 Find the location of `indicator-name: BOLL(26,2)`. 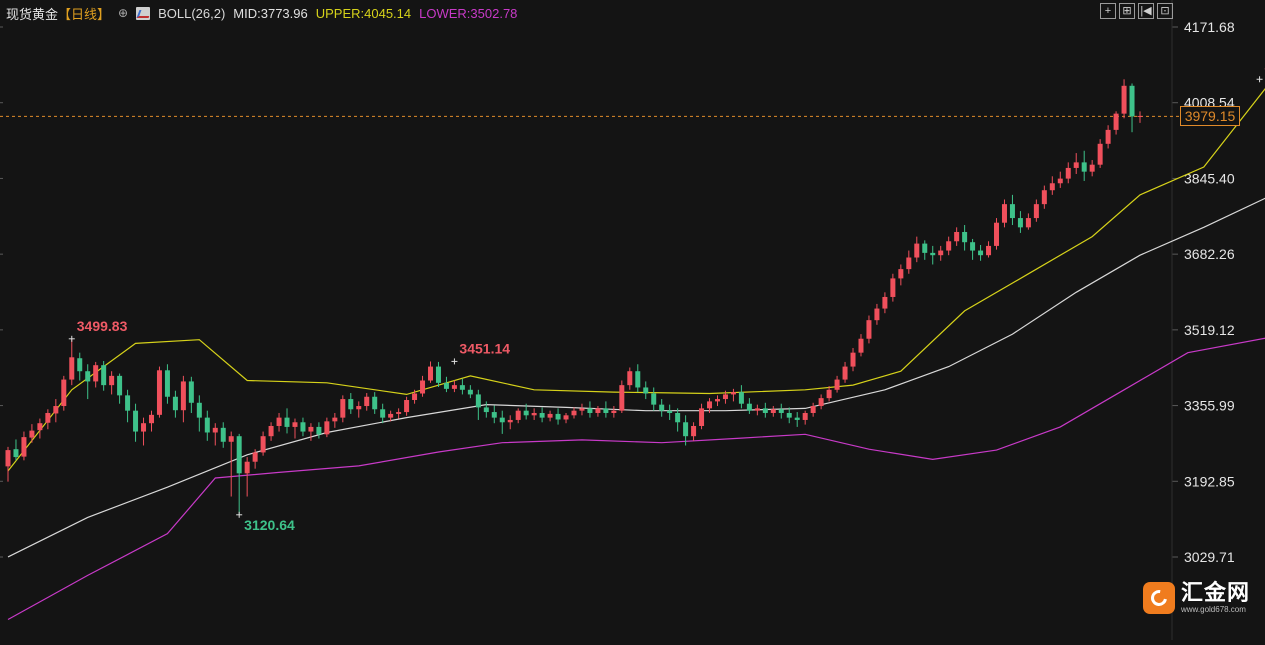

indicator-name: BOLL(26,2) is located at coordinates (191, 13).